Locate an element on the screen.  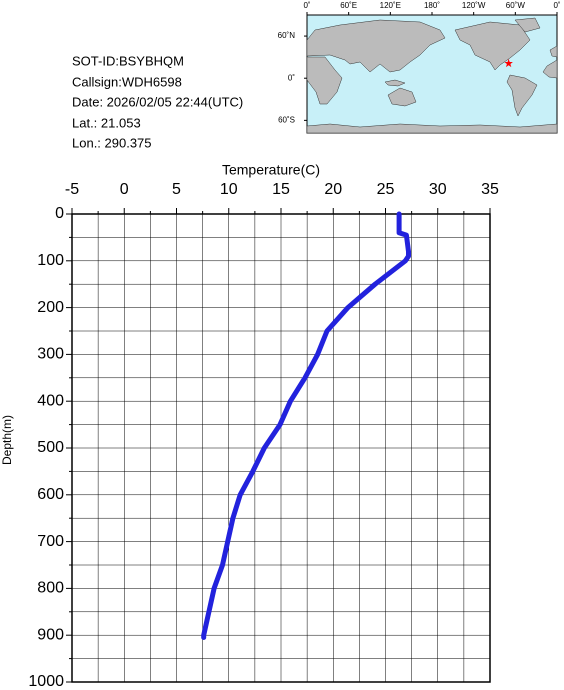
y-tick-label: 100 is located at coordinates (50, 260).